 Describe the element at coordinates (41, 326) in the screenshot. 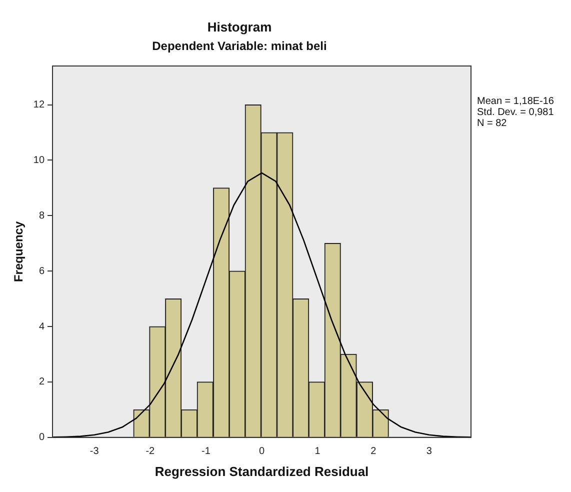

I see `y-tick-label: 4` at that location.